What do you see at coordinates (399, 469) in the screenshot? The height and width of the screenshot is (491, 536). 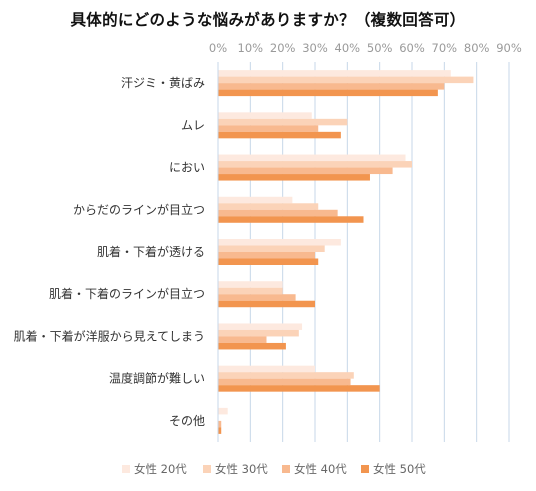 I see `legend-label: 女性 50代` at bounding box center [399, 469].